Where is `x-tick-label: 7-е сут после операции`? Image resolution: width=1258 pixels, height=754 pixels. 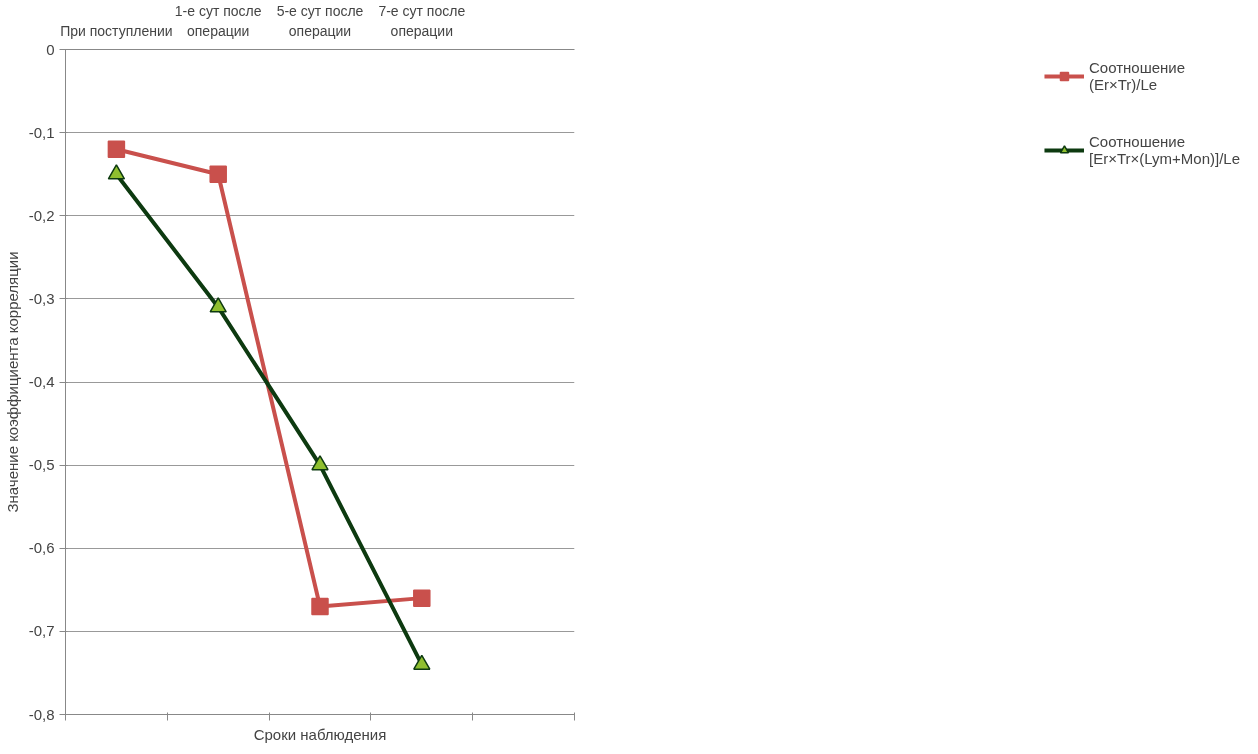 x-tick-label: 7-е сут после операции is located at coordinates (422, 21).